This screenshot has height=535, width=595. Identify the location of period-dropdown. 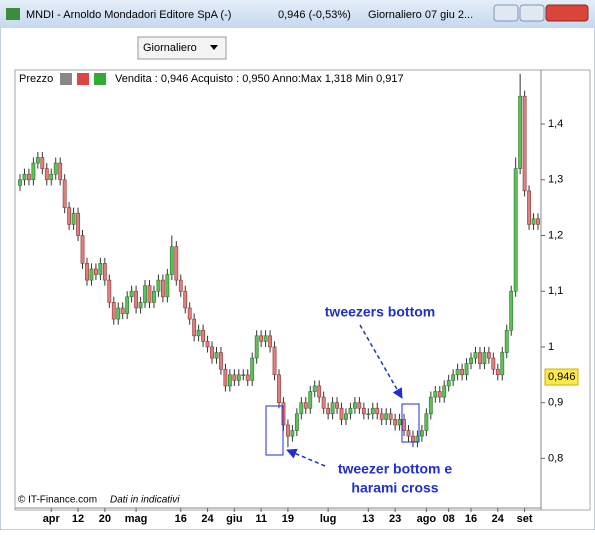
(182, 48).